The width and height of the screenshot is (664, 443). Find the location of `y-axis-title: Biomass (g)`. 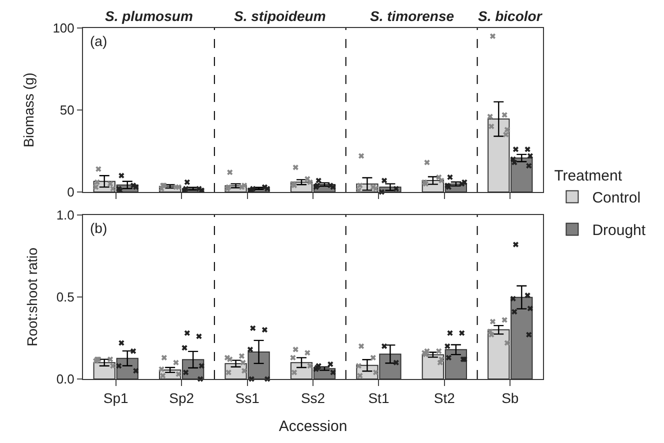

y-axis-title: Biomass (g) is located at coordinates (28, 110).